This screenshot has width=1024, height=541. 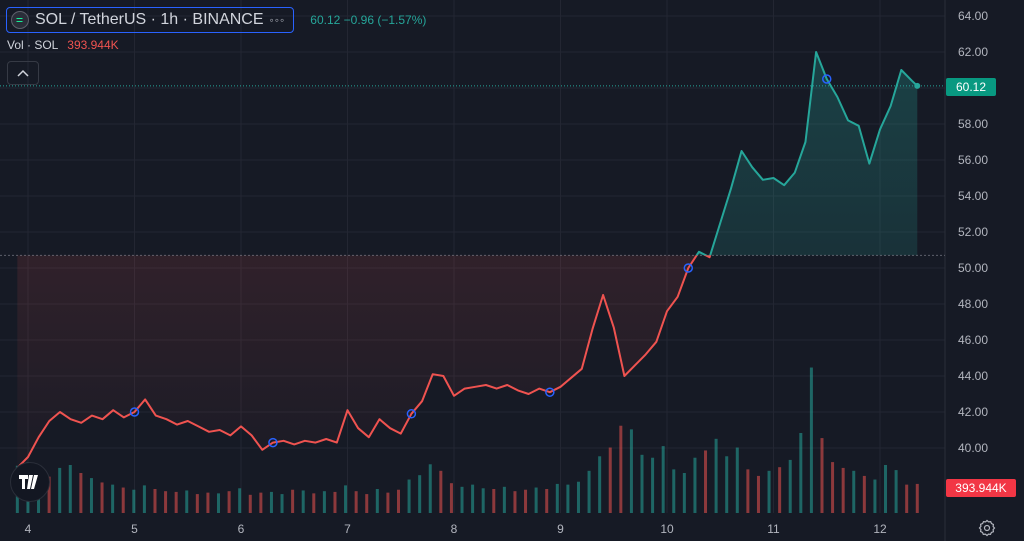 I want to click on volume-value: 393.944K, so click(x=93, y=45).